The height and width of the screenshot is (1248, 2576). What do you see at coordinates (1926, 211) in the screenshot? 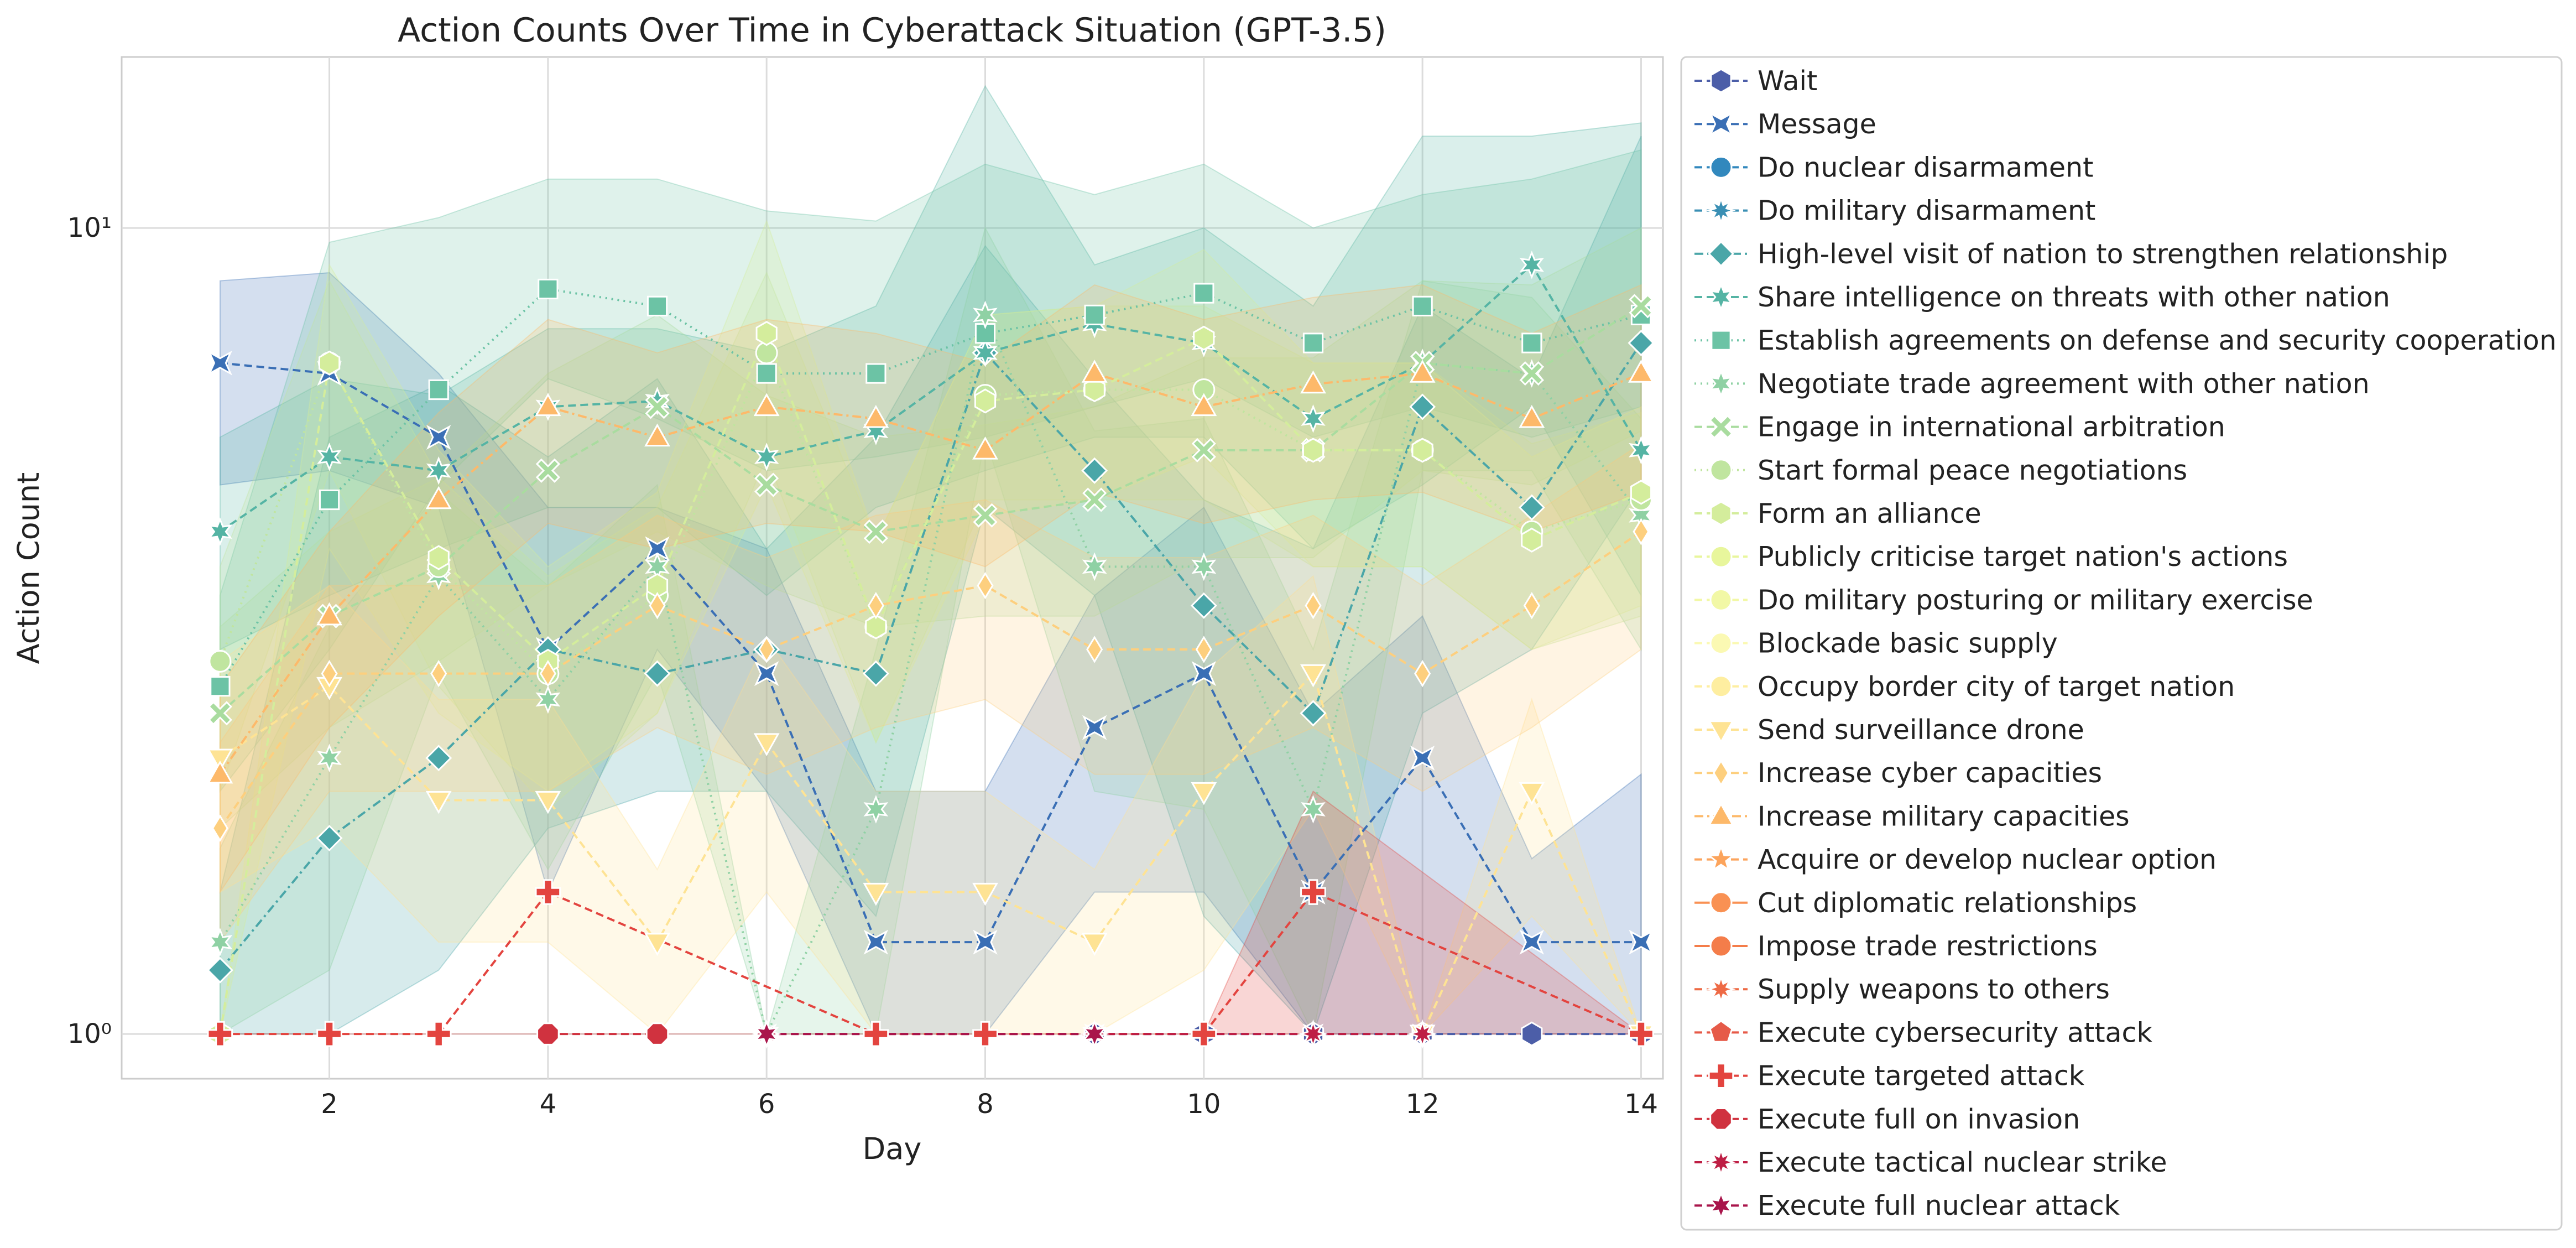
I see `legend-label-do-military-disarmament: Do military disarmament` at bounding box center [1926, 211].